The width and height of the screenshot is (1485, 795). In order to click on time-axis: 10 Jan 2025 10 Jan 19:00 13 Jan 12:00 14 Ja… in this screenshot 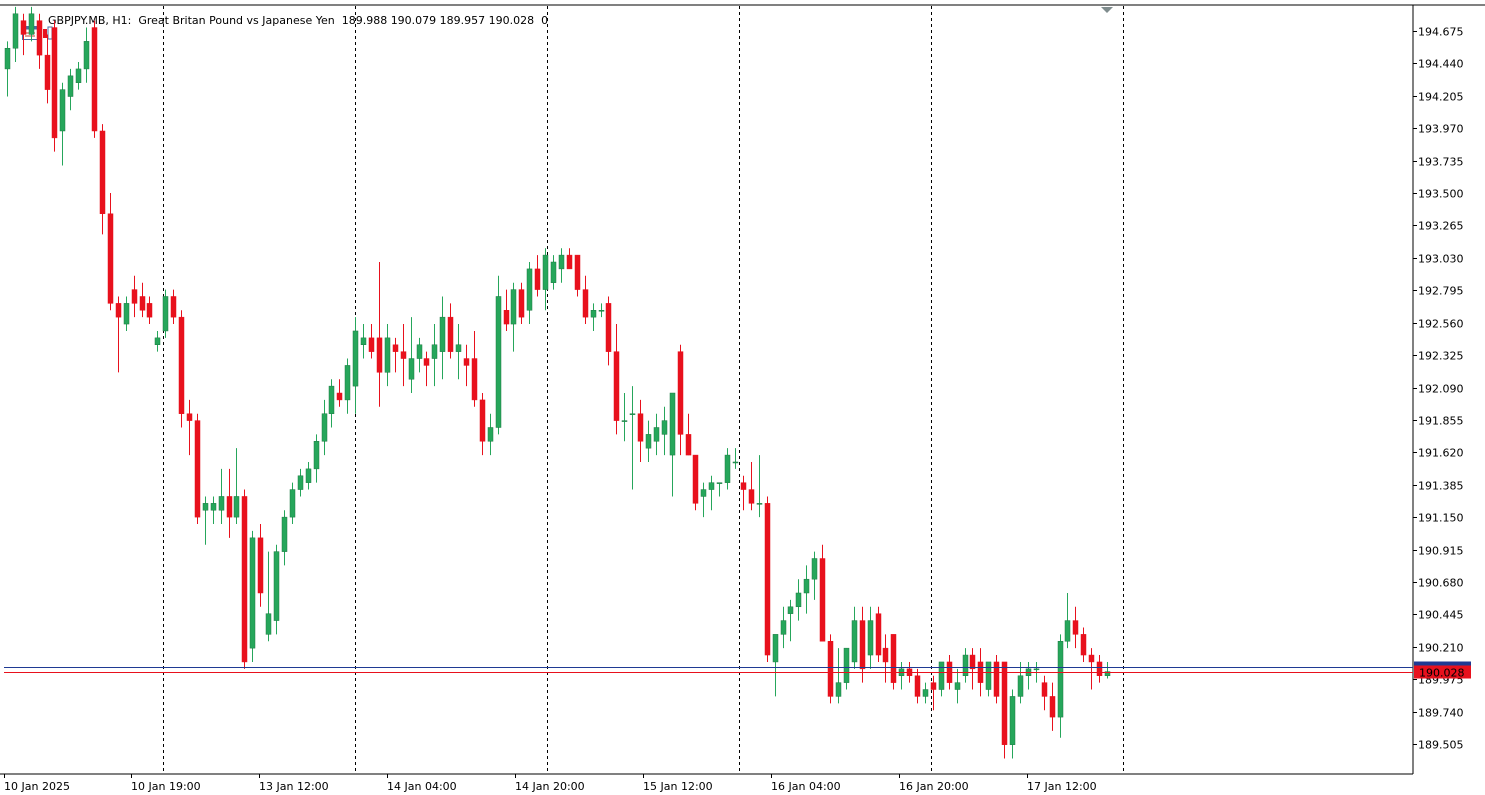, I will do `click(550, 783)`.